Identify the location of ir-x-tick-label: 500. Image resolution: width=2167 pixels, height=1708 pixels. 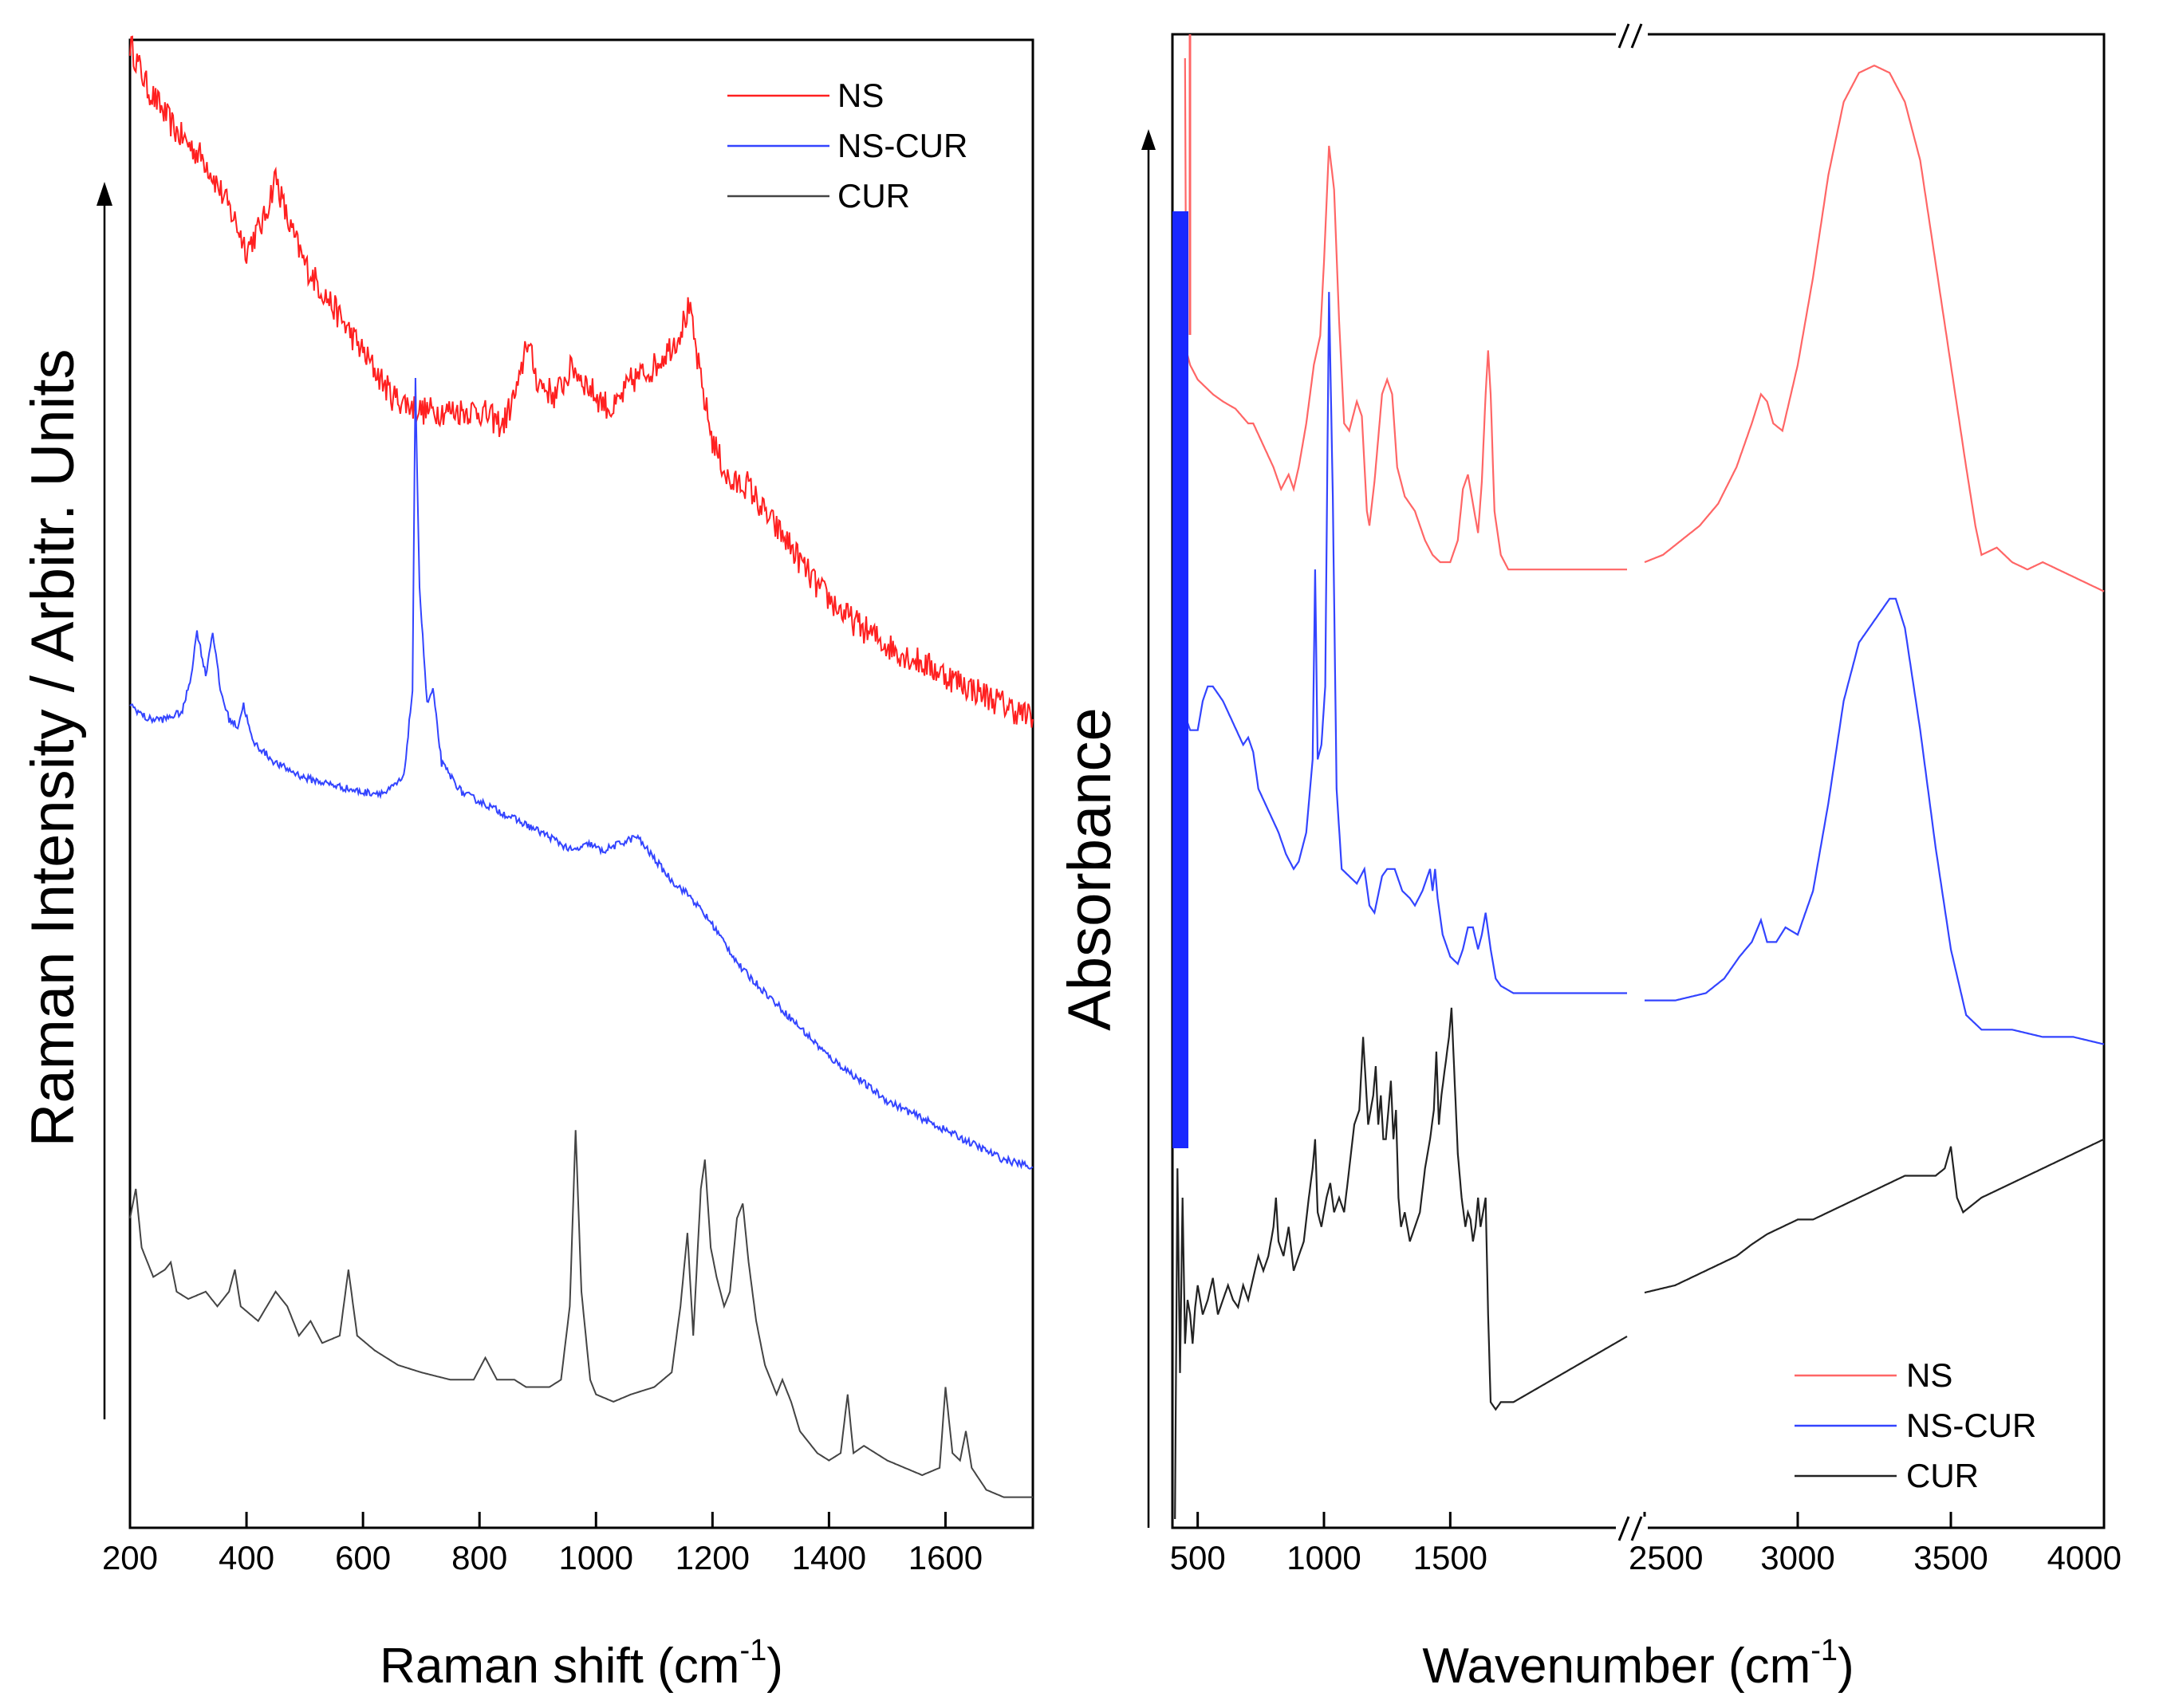
(1198, 1557).